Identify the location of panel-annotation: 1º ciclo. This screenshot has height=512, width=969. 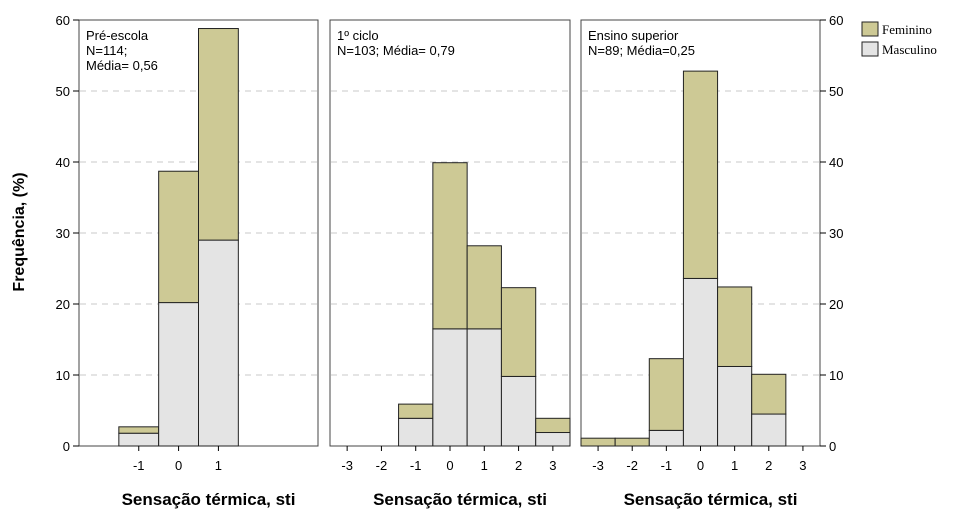
(358, 35).